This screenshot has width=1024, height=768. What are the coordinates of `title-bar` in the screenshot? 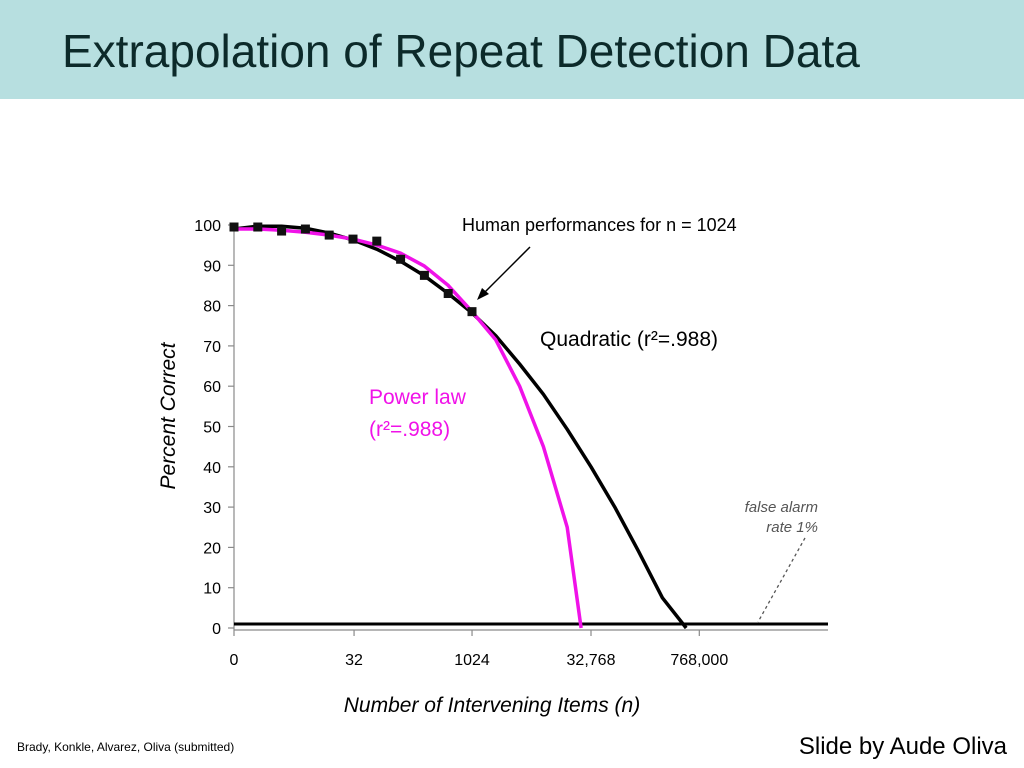 It's located at (512, 49).